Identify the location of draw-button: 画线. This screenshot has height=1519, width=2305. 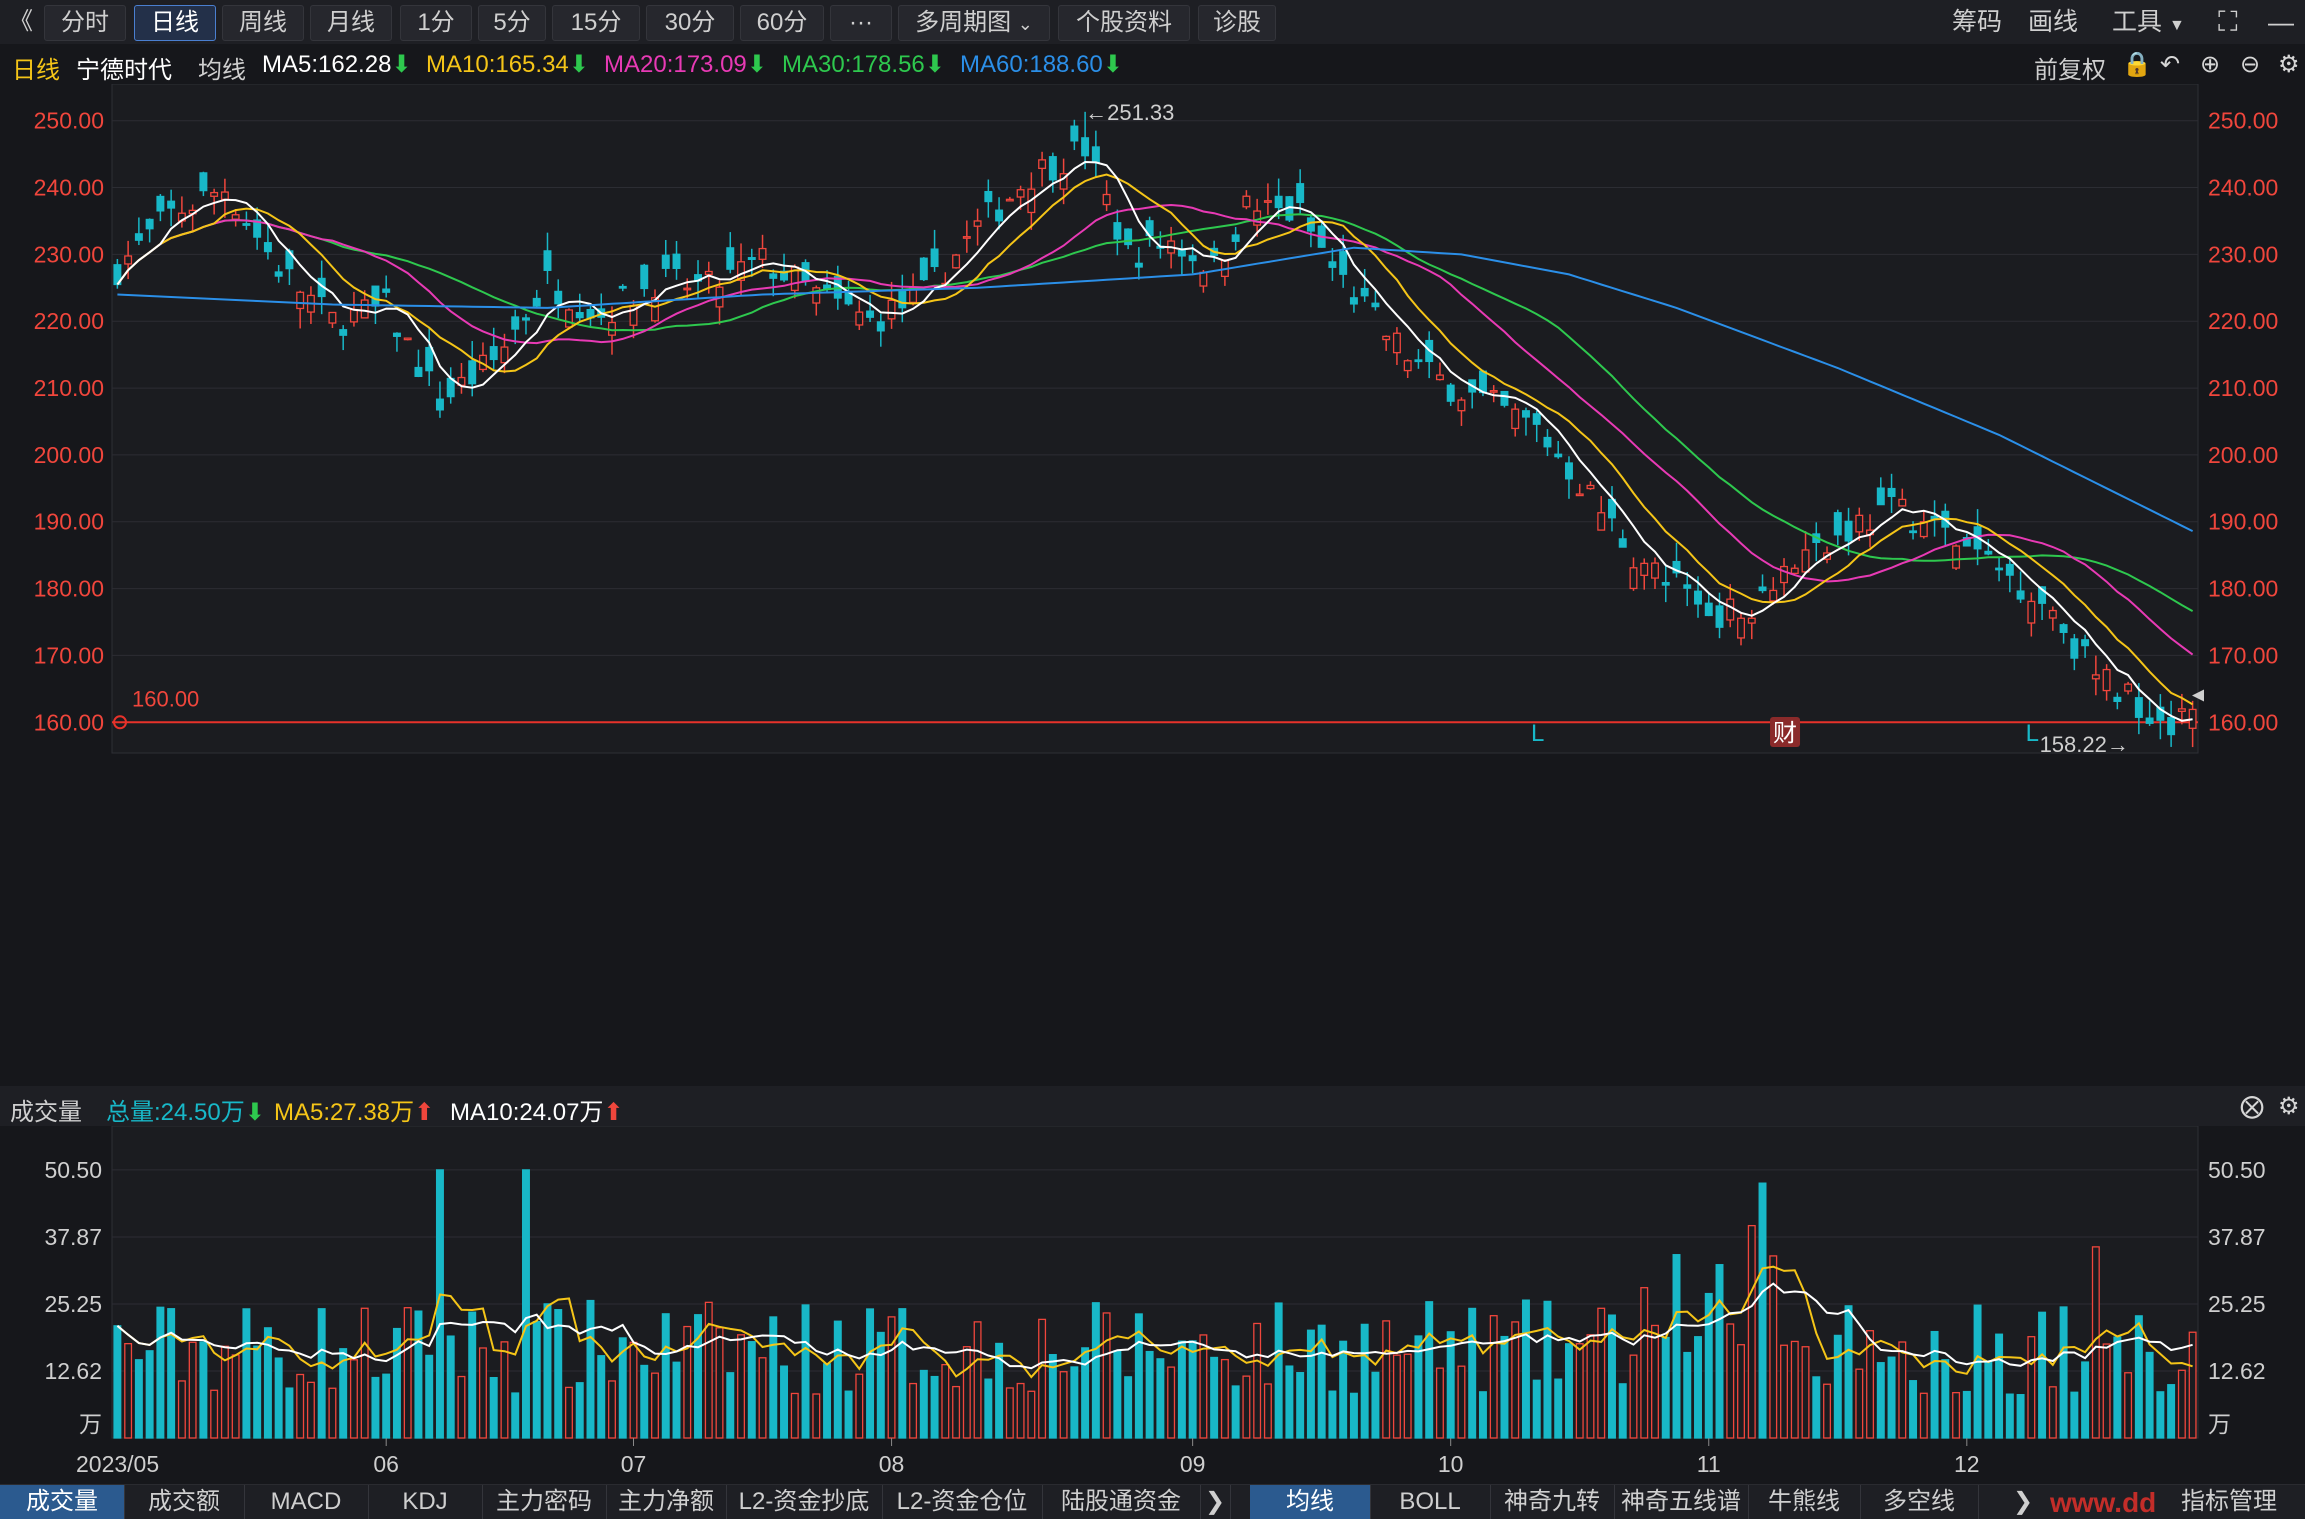
(2053, 22).